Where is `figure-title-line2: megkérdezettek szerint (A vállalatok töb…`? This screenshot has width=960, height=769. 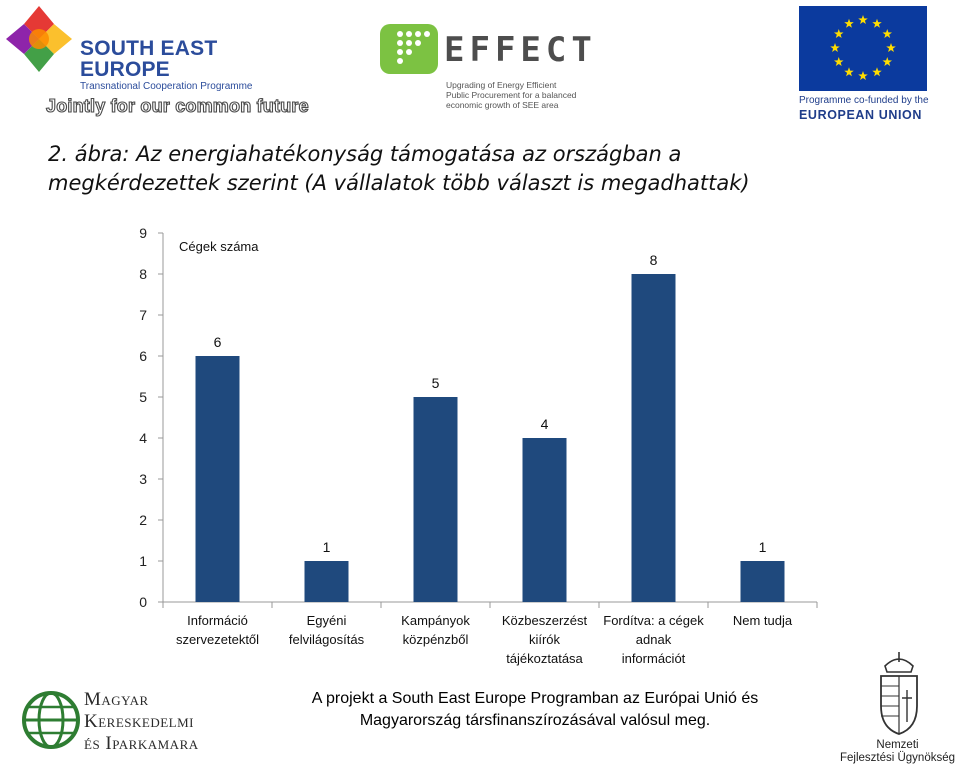 figure-title-line2: megkérdezettek szerint (A vállalatok töb… is located at coordinates (399, 183).